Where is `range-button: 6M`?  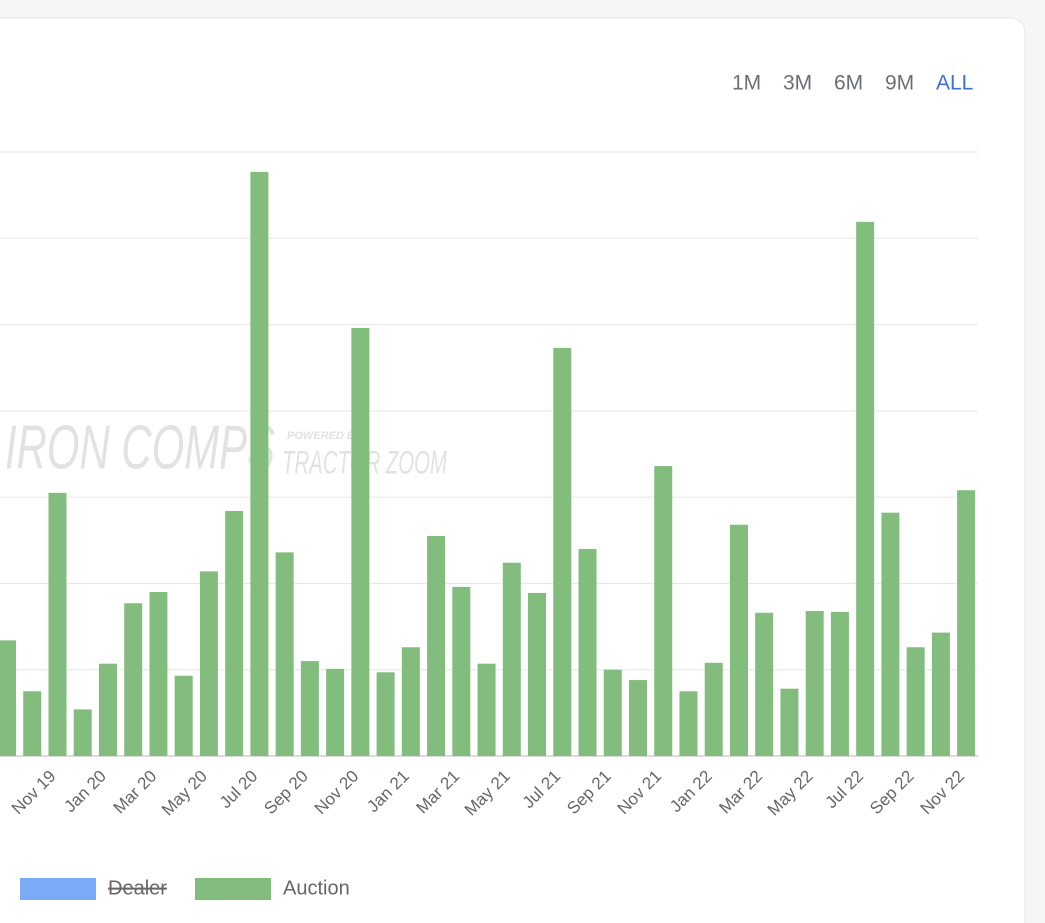
range-button: 6M is located at coordinates (848, 83).